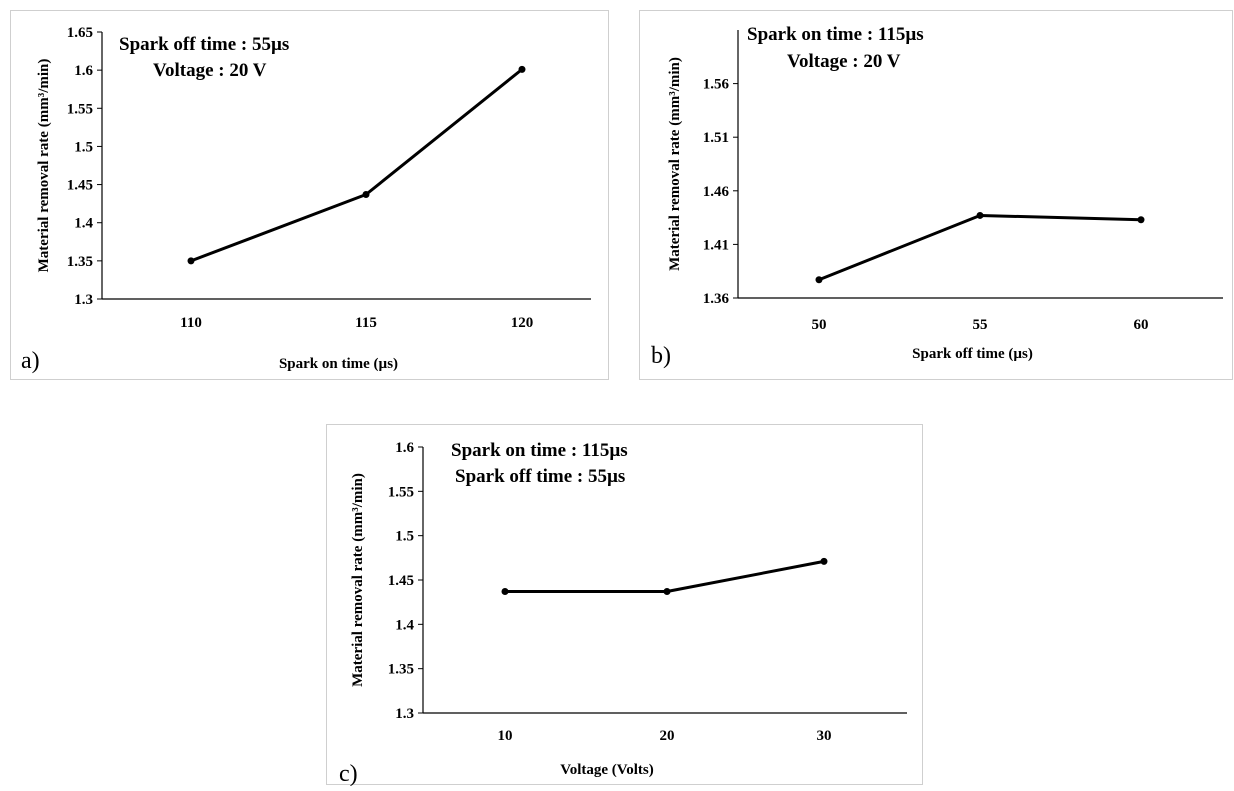 The image size is (1234, 791). Describe the element at coordinates (191, 323) in the screenshot. I see `x-tick-label: 110` at that location.